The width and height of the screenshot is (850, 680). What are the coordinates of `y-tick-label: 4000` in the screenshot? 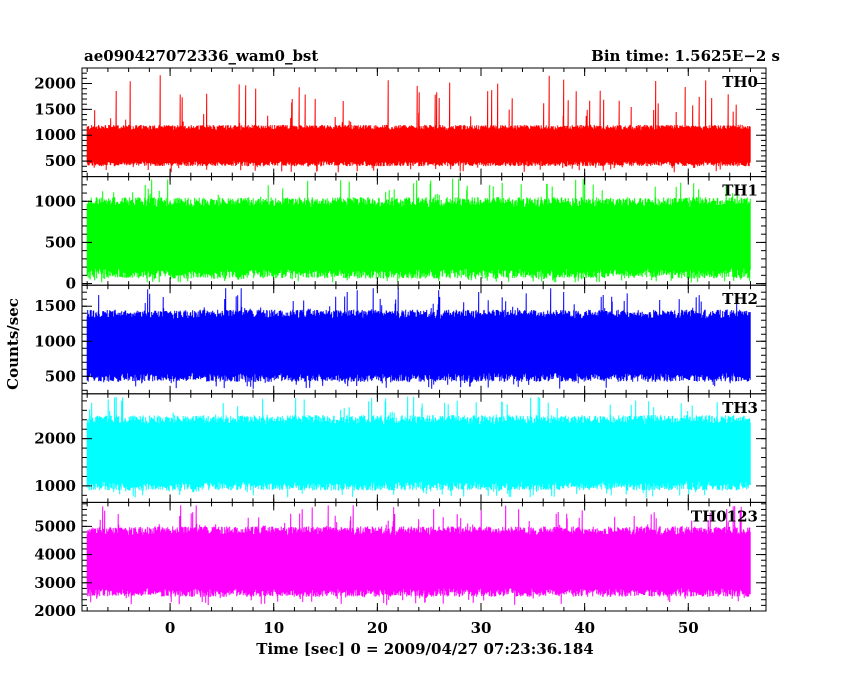 It's located at (55, 555).